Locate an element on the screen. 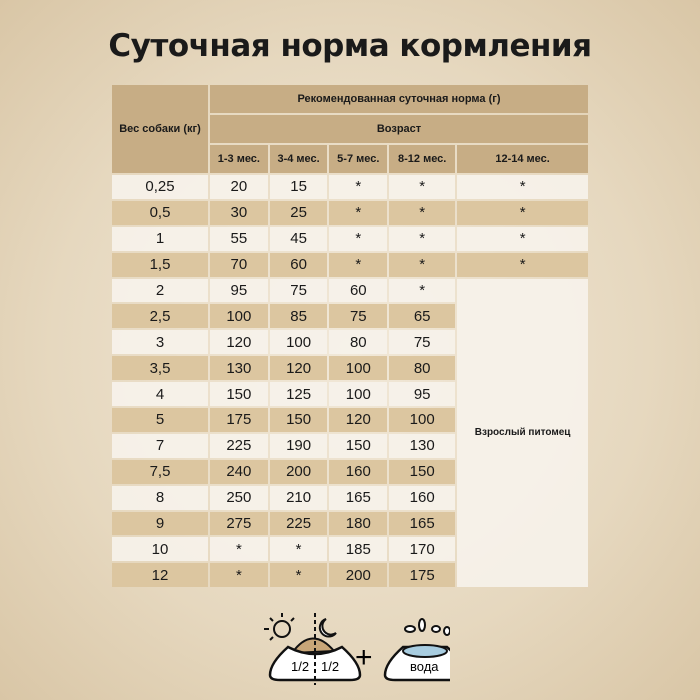 Image resolution: width=700 pixels, height=700 pixels. page-title: Суточная норма кормления is located at coordinates (350, 46).